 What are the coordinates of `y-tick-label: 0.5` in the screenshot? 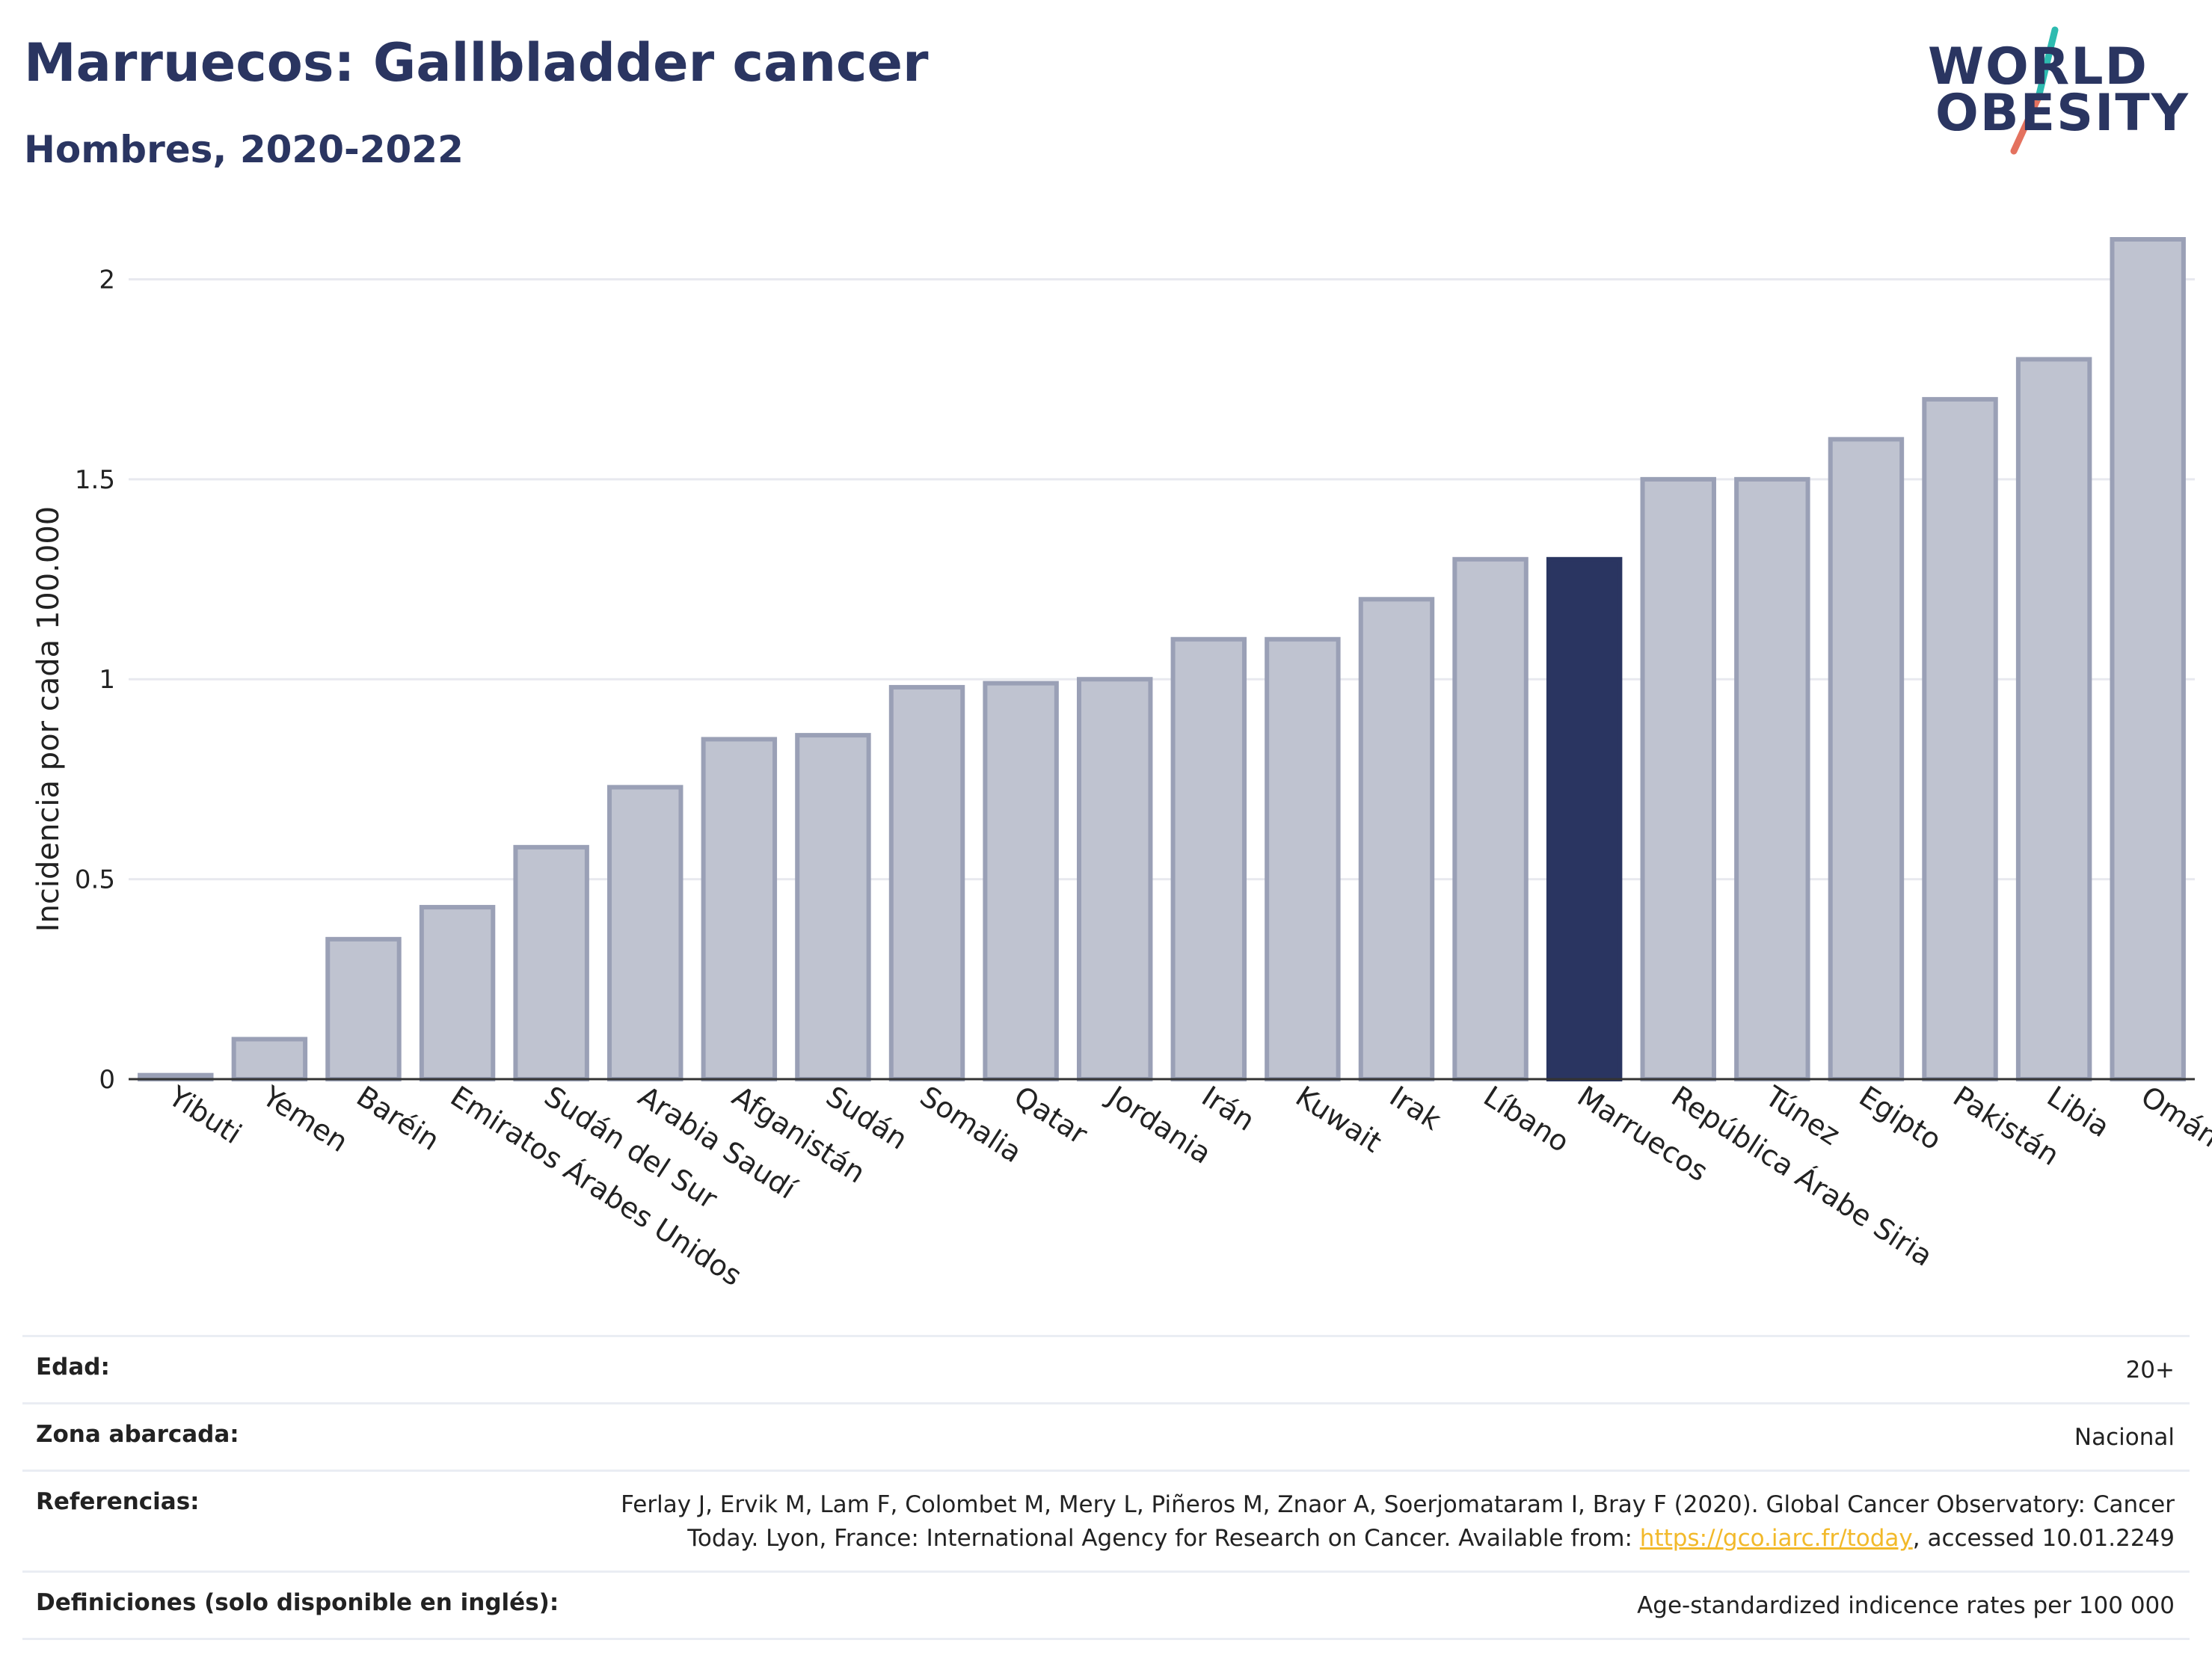 It's located at (95, 880).